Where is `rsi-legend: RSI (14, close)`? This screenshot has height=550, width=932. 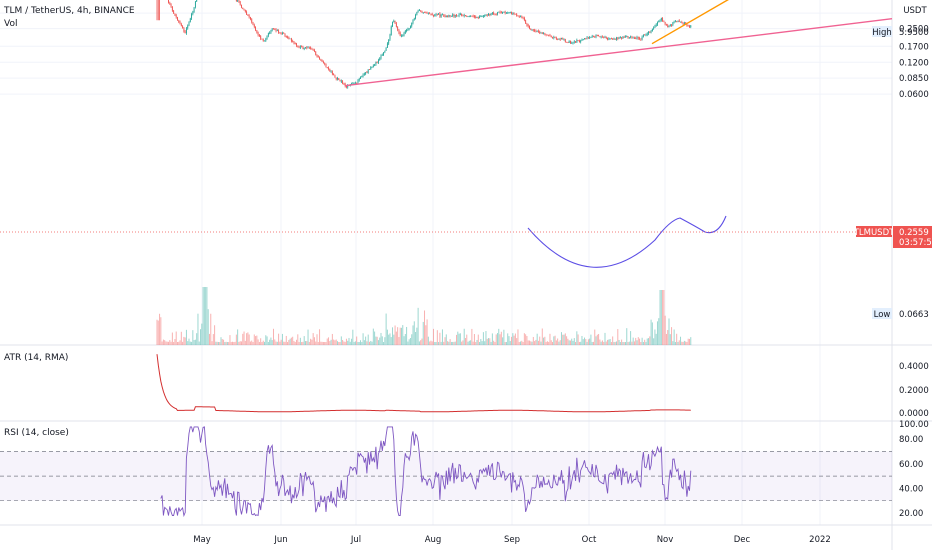 rsi-legend: RSI (14, close) is located at coordinates (36, 433).